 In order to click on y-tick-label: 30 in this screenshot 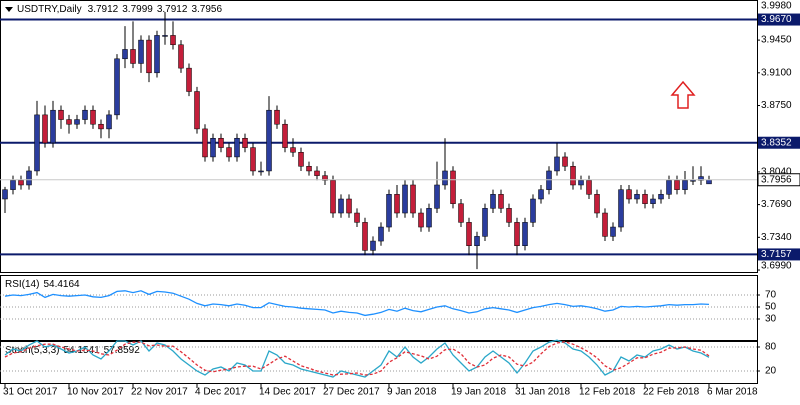, I will do `click(771, 319)`.